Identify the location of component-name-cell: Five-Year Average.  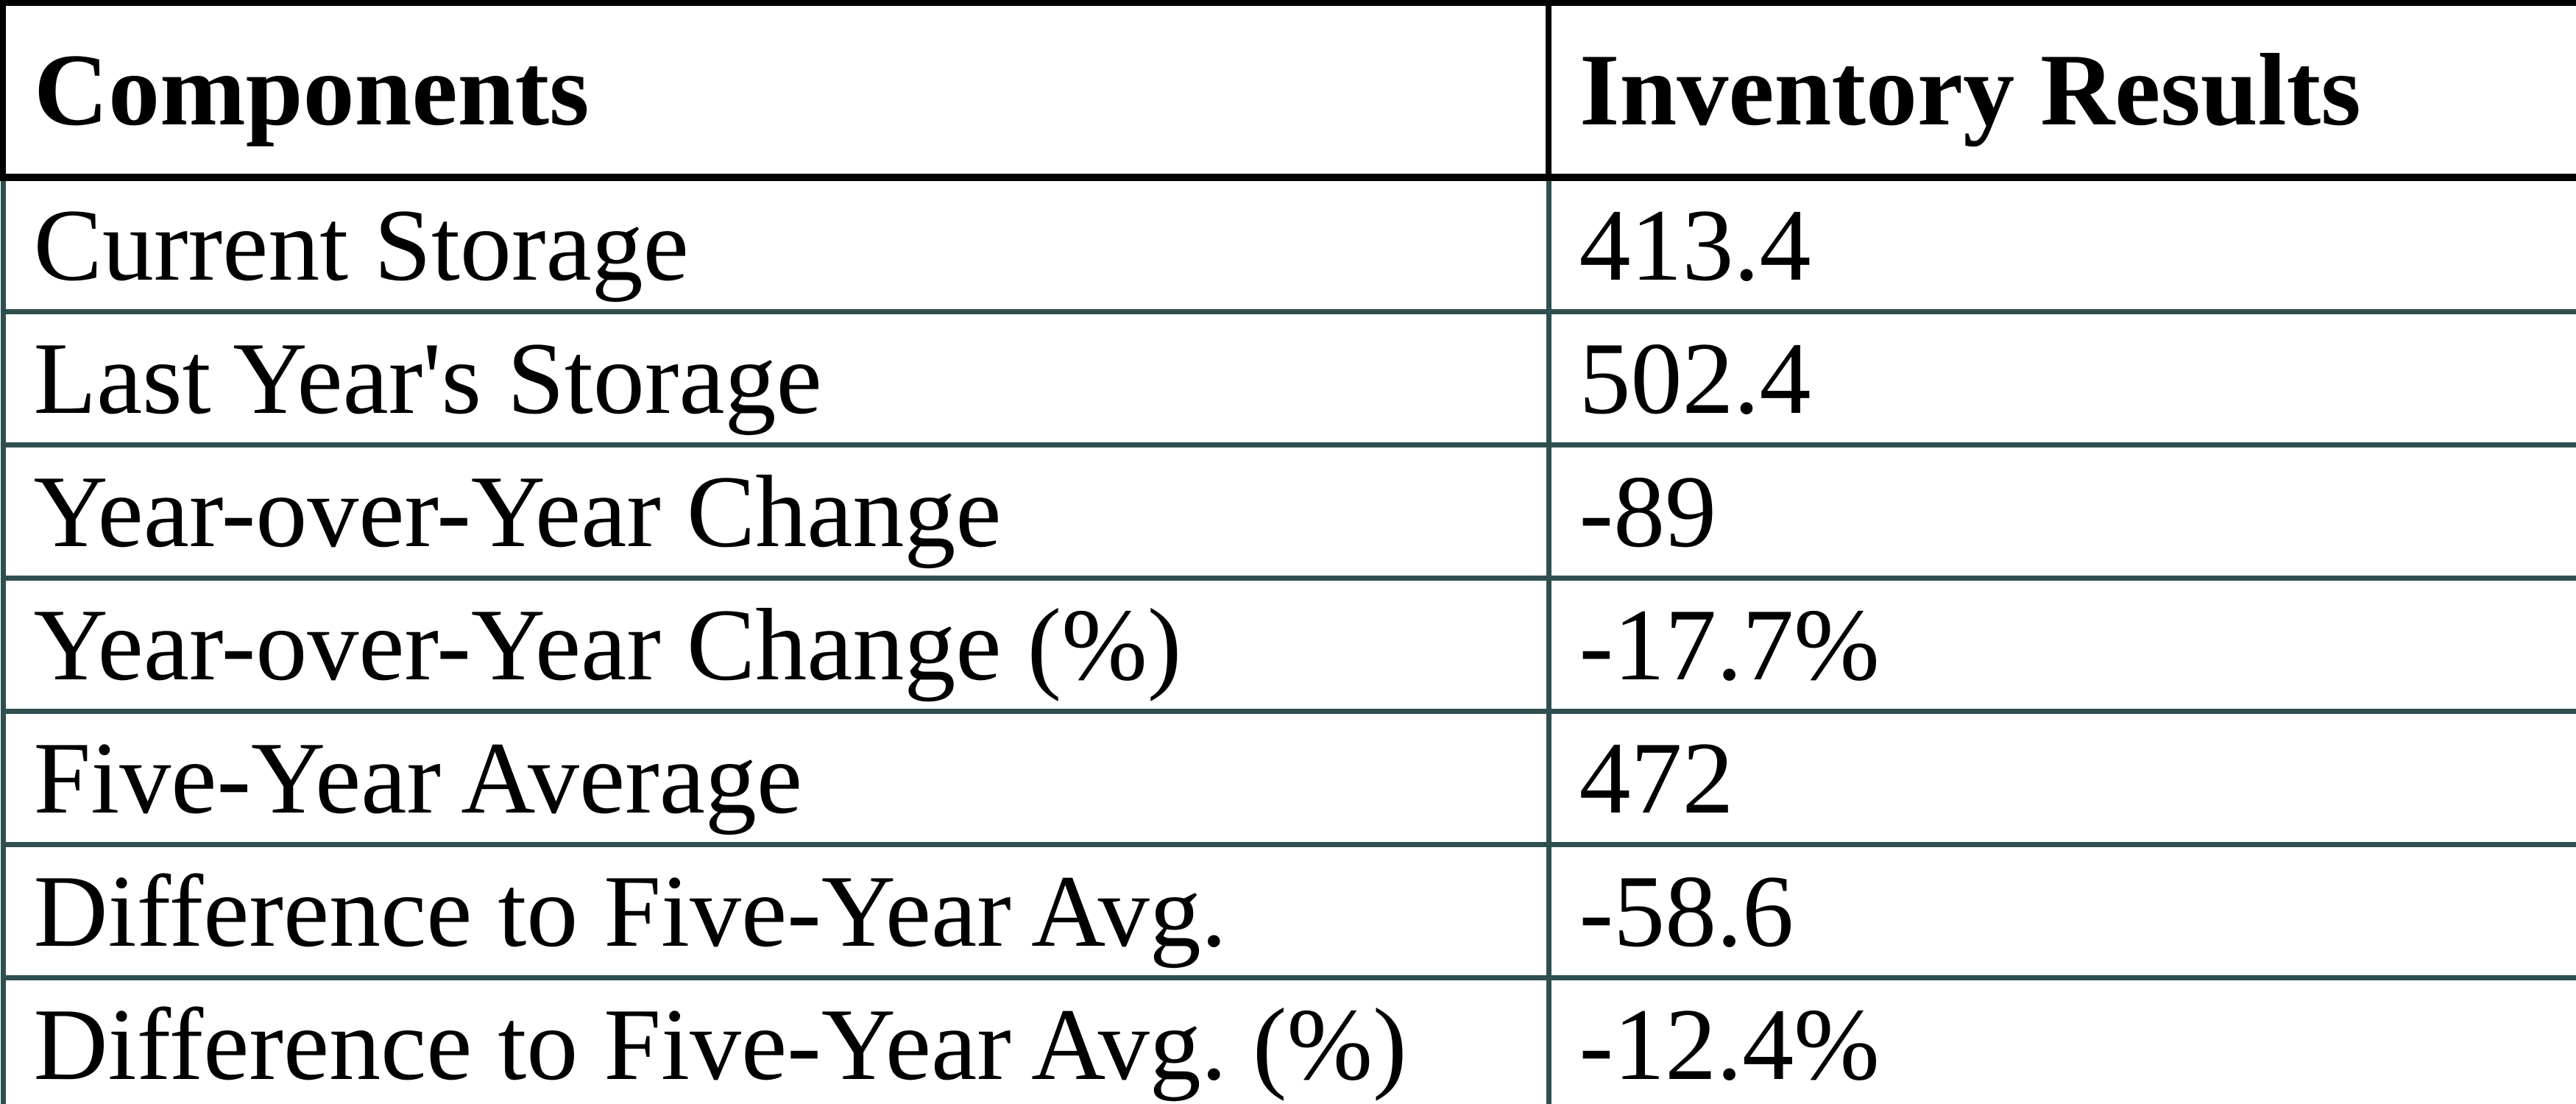
(775, 778).